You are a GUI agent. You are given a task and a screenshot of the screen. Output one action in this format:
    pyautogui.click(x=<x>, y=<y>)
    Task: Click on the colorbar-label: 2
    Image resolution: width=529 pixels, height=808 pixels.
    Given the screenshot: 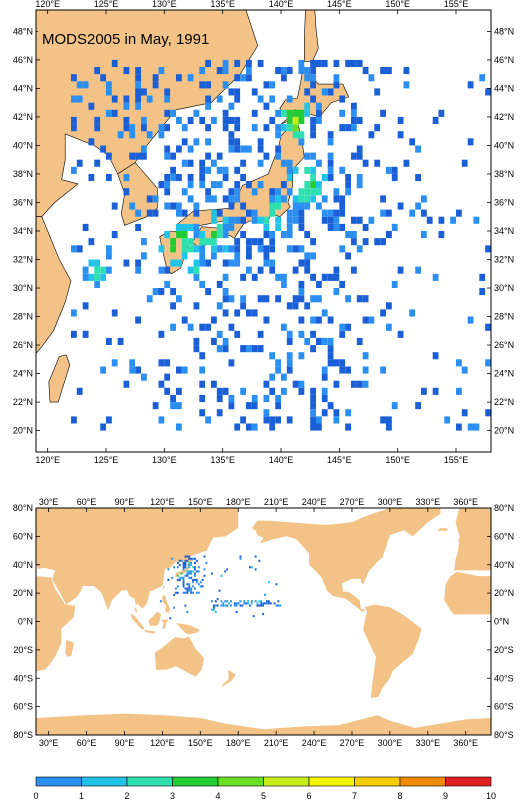 What is the action you would take?
    pyautogui.click(x=126, y=796)
    